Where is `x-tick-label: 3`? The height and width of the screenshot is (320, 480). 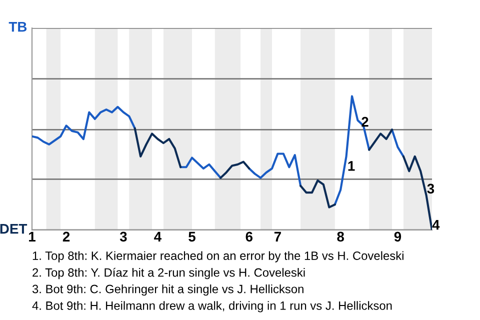 x-tick-label: 3 is located at coordinates (123, 237).